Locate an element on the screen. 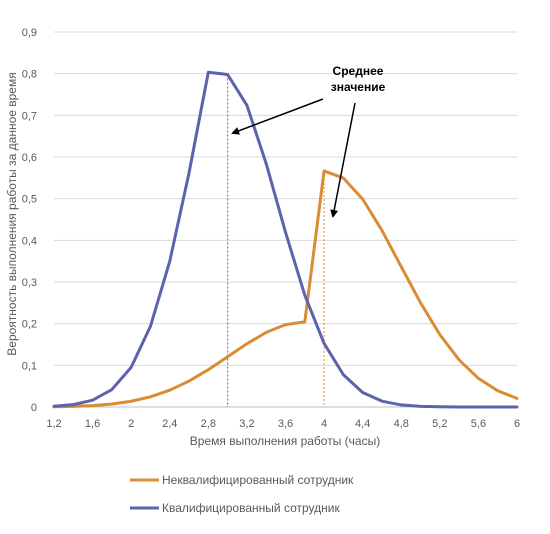 Image resolution: width=550 pixels, height=534 pixels. legend-label-0: Неквалифицированный сотрудник is located at coordinates (258, 480).